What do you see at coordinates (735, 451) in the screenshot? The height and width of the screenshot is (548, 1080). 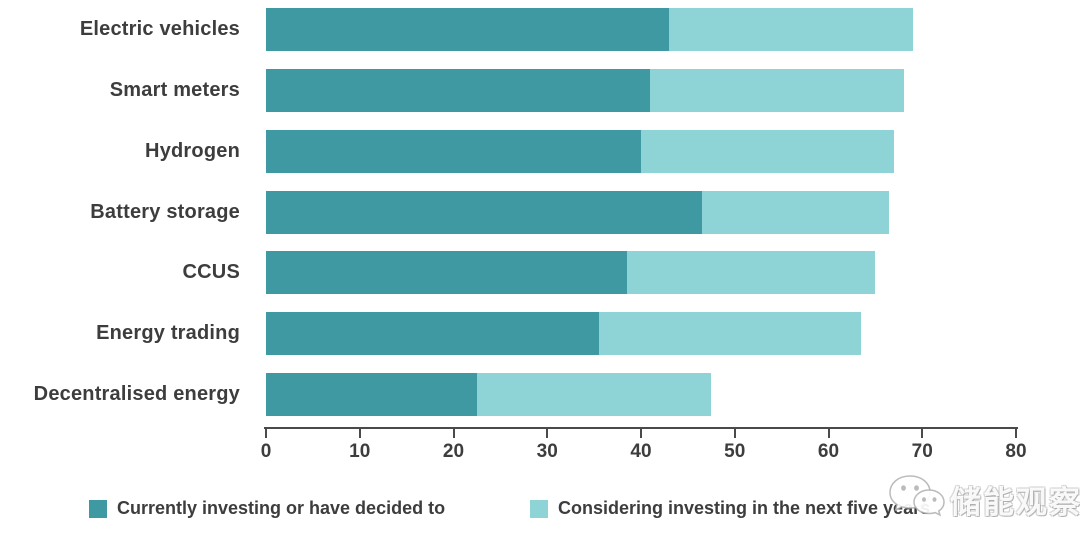 I see `tick-label: 50` at bounding box center [735, 451].